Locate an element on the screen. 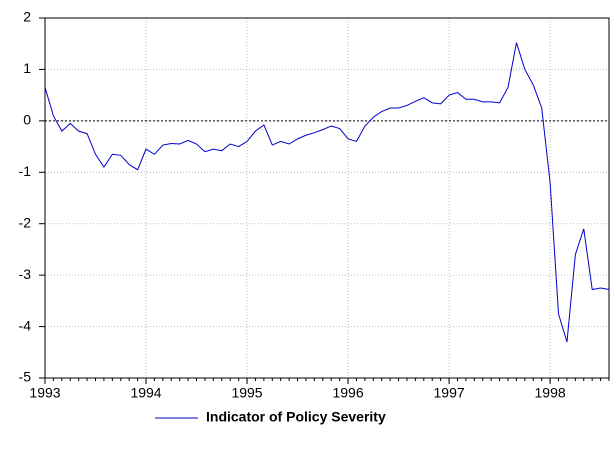 The image size is (610, 461). x-tick-label: 1995 is located at coordinates (246, 393).